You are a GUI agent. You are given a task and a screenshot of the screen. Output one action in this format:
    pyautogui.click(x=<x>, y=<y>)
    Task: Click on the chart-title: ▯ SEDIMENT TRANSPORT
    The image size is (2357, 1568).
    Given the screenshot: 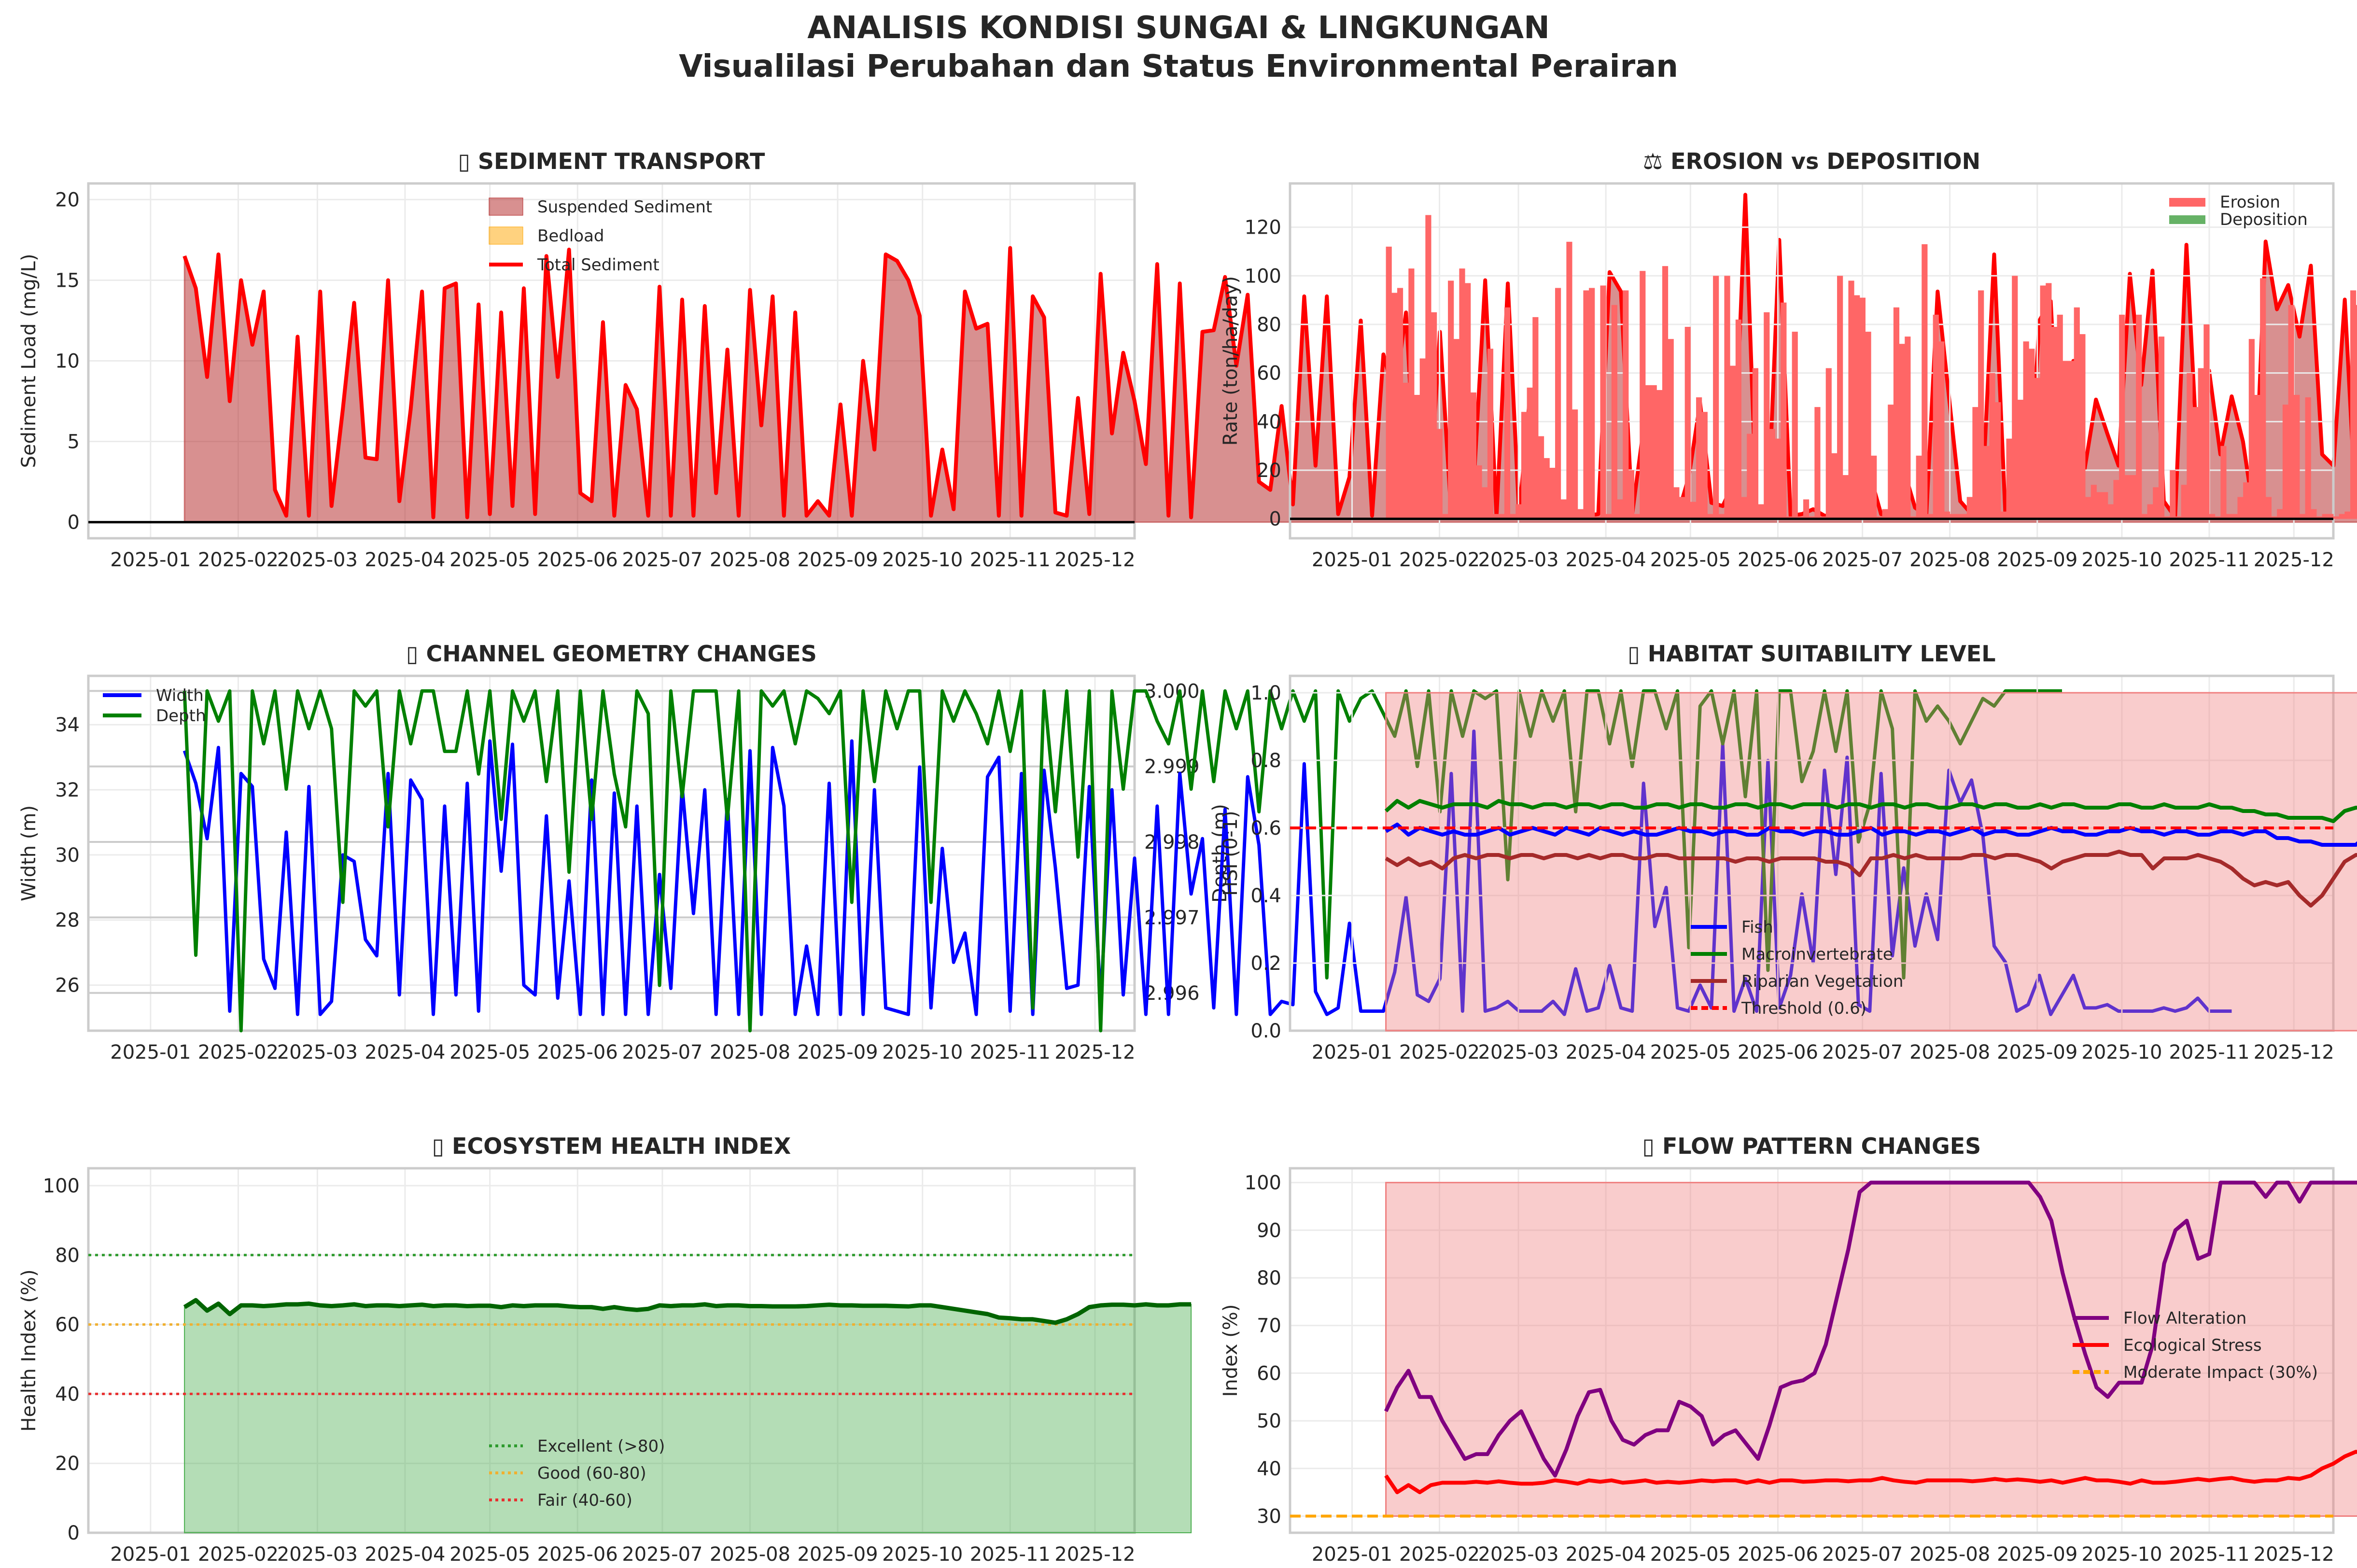 What is the action you would take?
    pyautogui.click(x=611, y=161)
    